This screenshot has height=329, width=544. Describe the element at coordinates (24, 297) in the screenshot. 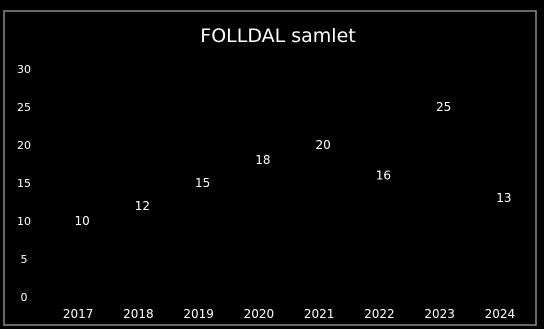

I see `y-tick-label: 0` at that location.